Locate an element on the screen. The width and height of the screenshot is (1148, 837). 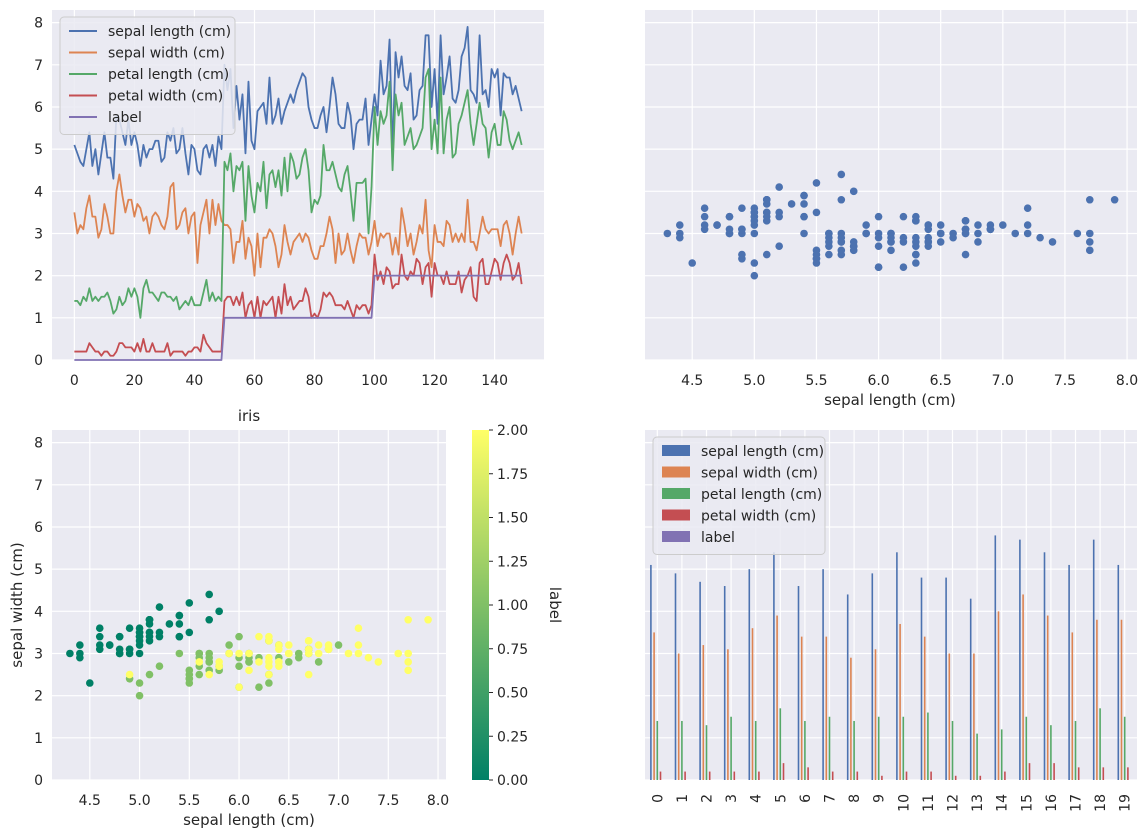
x-tick-label: 5.0 is located at coordinates (139, 801).